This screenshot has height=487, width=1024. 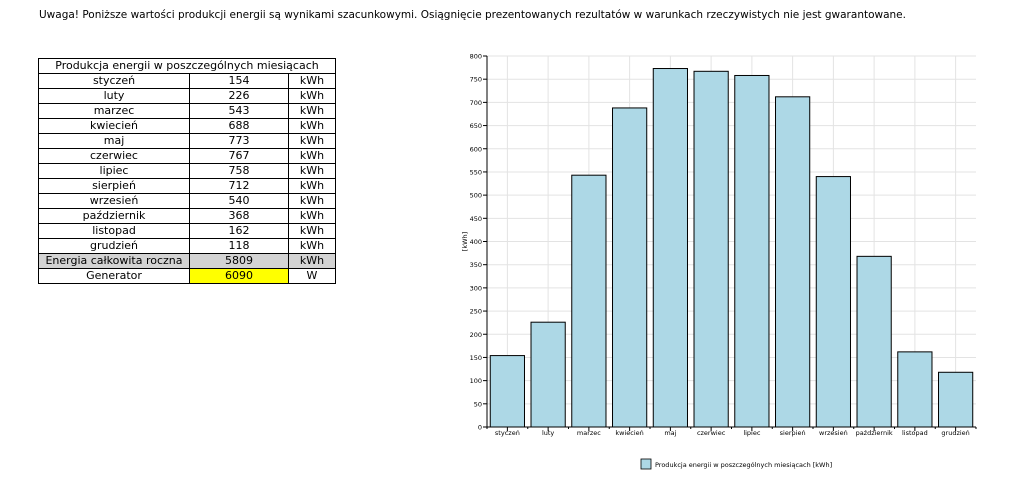 I want to click on value-cell: 767, so click(x=239, y=156).